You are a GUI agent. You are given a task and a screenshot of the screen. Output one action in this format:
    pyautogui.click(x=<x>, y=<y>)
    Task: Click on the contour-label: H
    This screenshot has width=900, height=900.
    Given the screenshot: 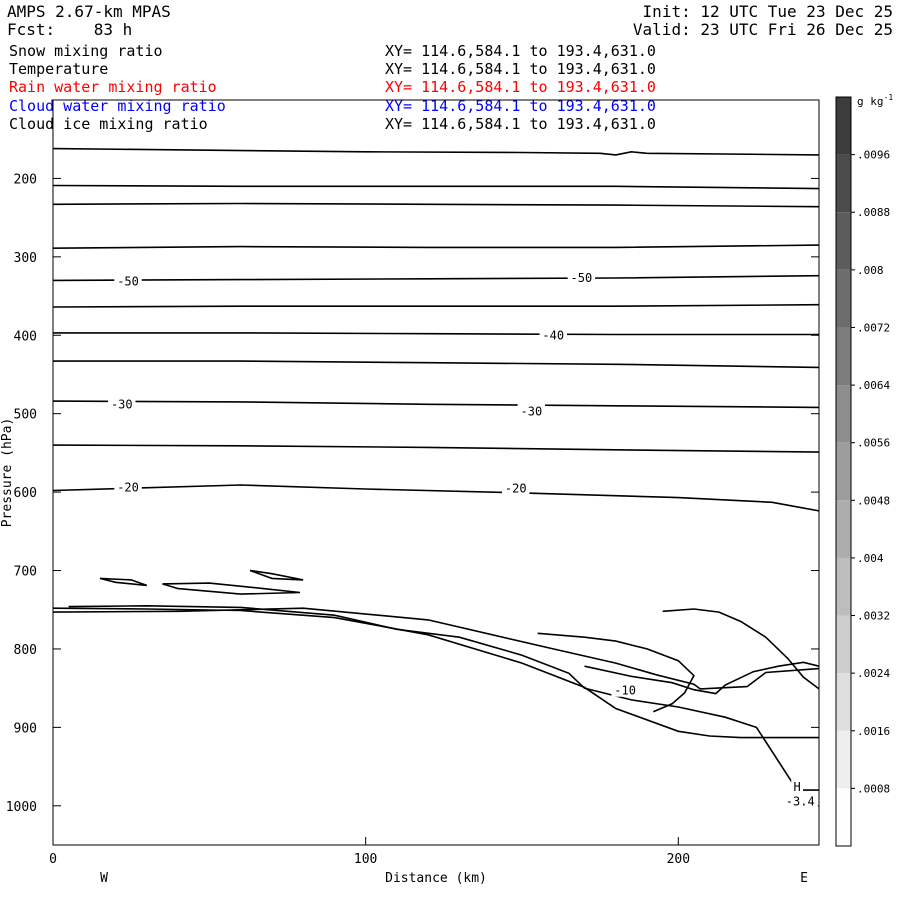 What is the action you would take?
    pyautogui.click(x=796, y=787)
    